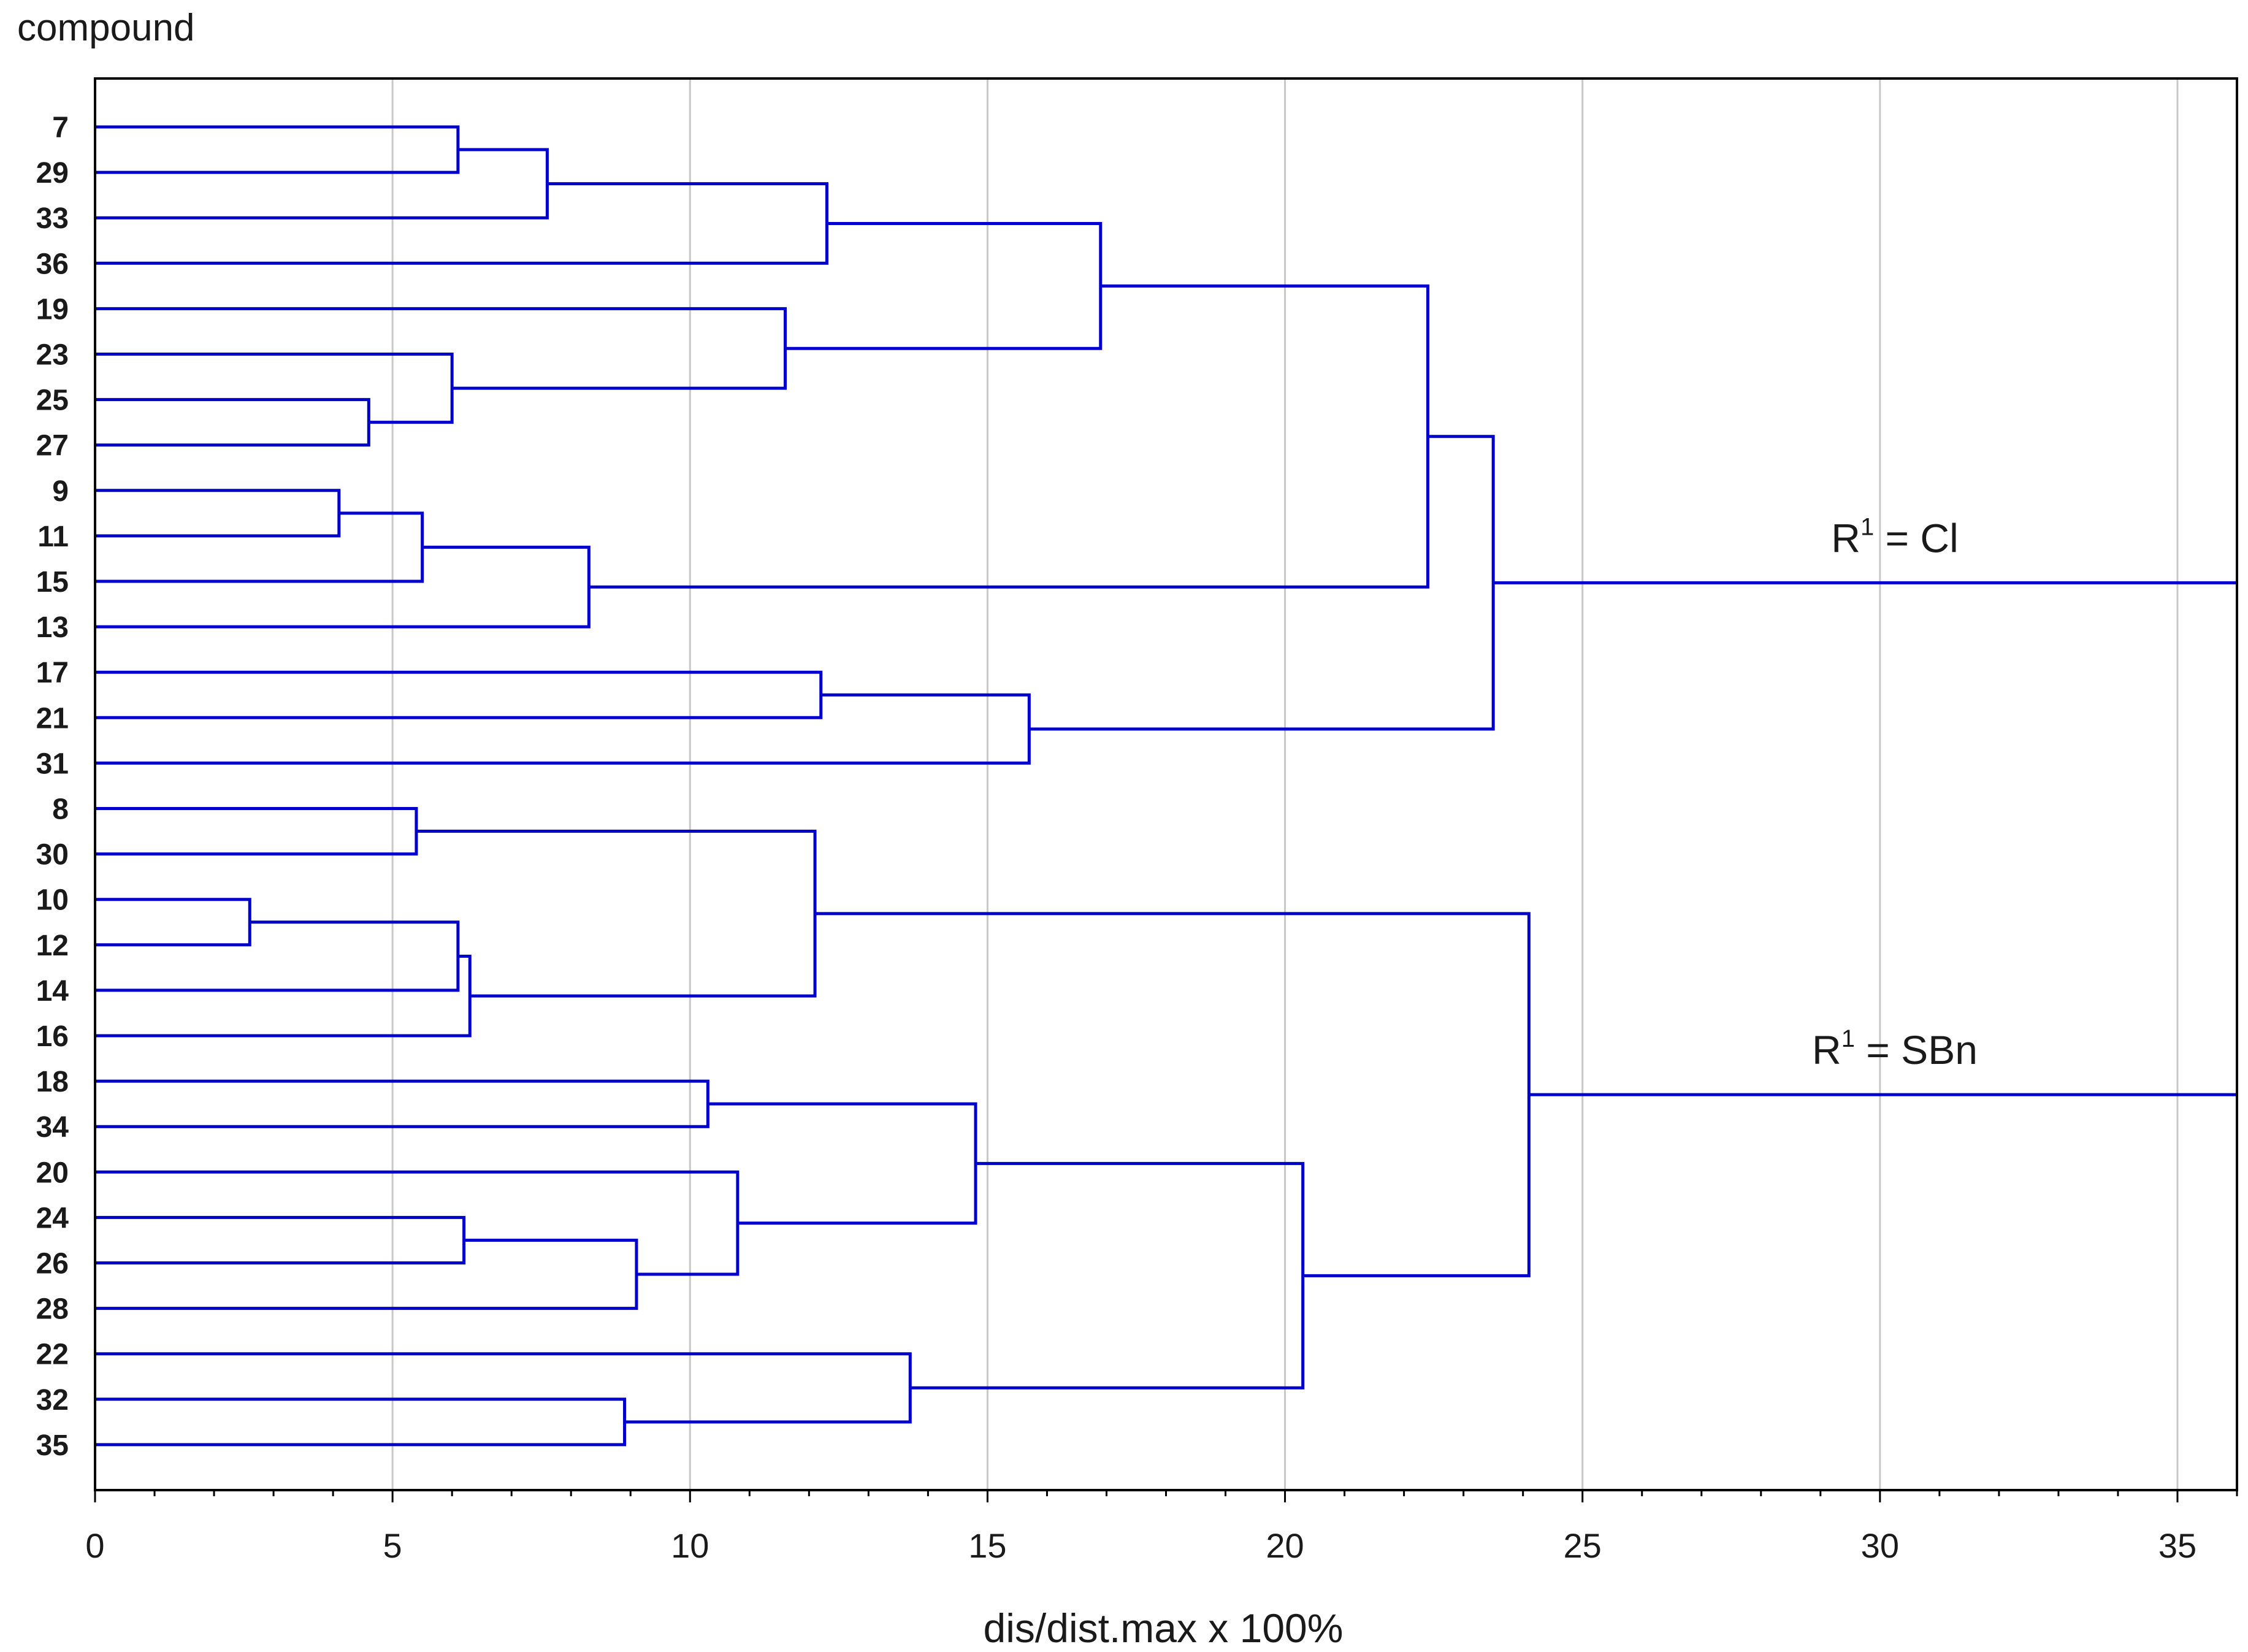 The width and height of the screenshot is (2248, 1652). Describe the element at coordinates (52, 855) in the screenshot. I see `leaf-label: 30` at that location.